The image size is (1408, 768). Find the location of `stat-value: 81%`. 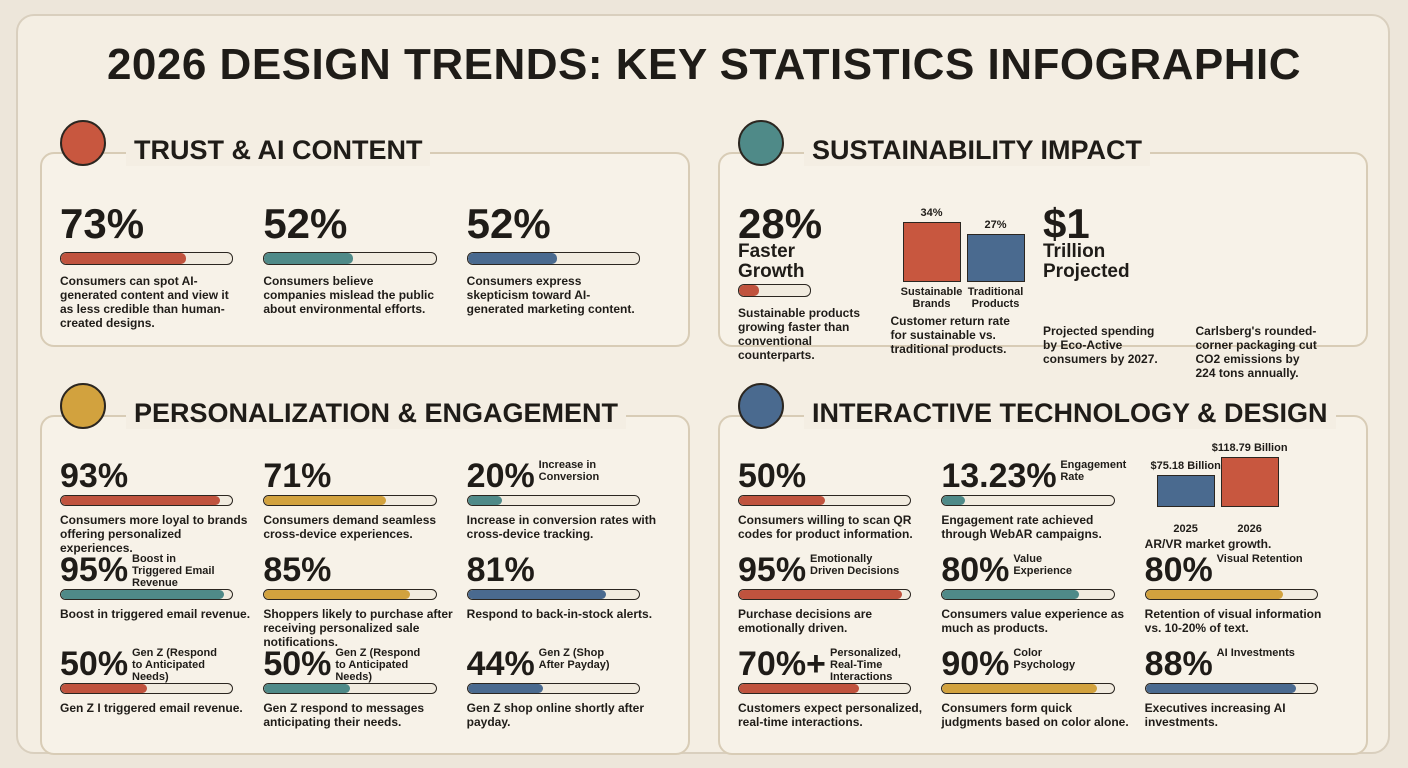

stat-value: 81% is located at coordinates (500, 570).